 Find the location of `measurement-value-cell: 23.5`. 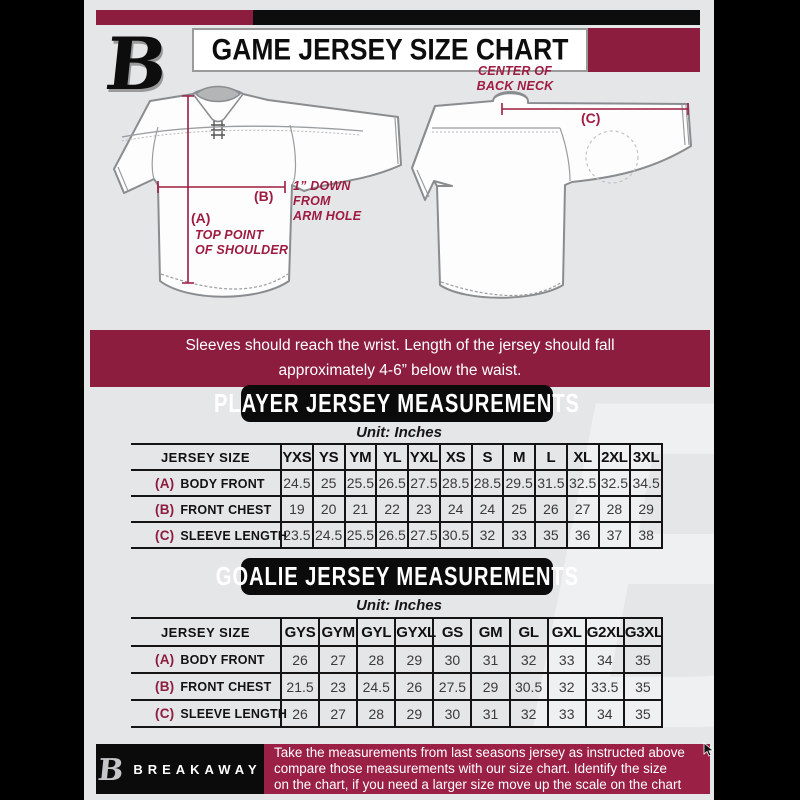

measurement-value-cell: 23.5 is located at coordinates (297, 535).